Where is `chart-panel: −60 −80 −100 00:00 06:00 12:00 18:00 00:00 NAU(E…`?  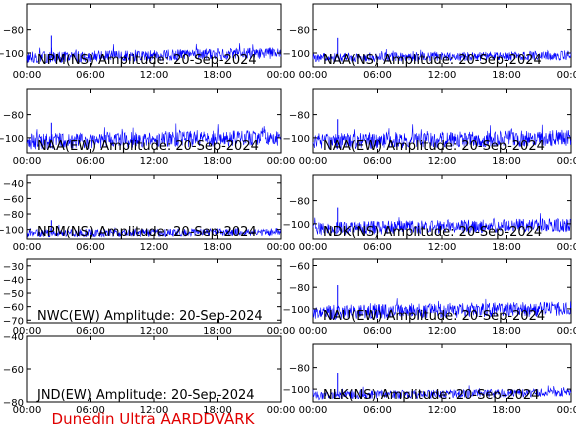 chart-panel: −60 −80 −100 00:00 06:00 12:00 18:00 00:00 NAU(E… is located at coordinates (429, 297).